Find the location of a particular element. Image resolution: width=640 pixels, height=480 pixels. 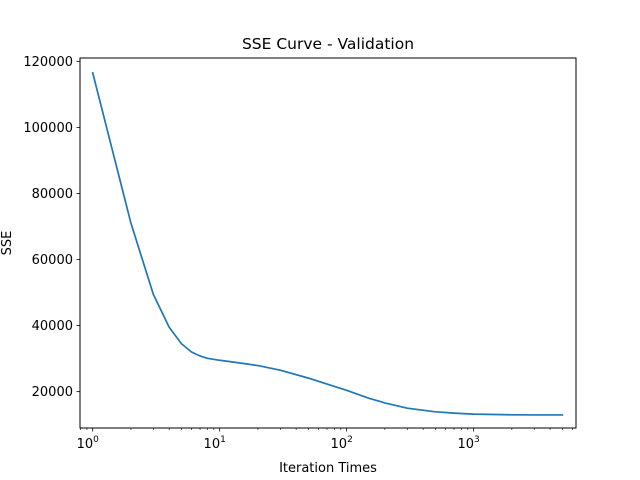

y-tick-label: 40000 is located at coordinates (52, 326).